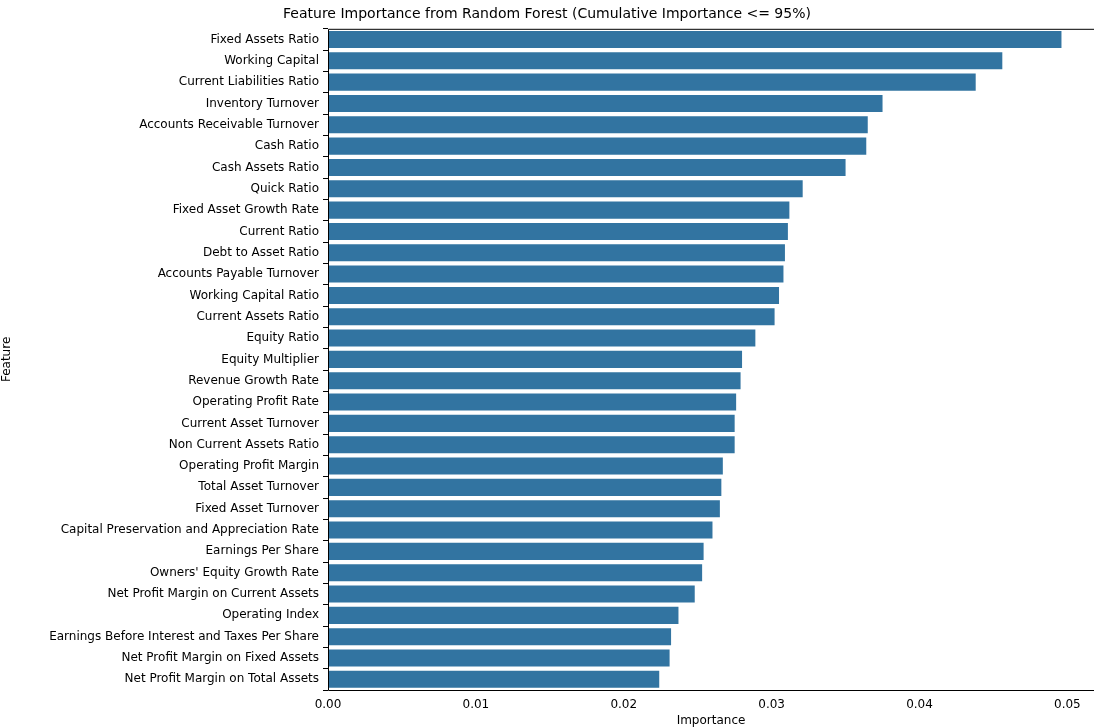 This screenshot has width=1094, height=728. Describe the element at coordinates (243, 443) in the screenshot. I see `y-tick-label: Non Current Assets Ratio` at that location.